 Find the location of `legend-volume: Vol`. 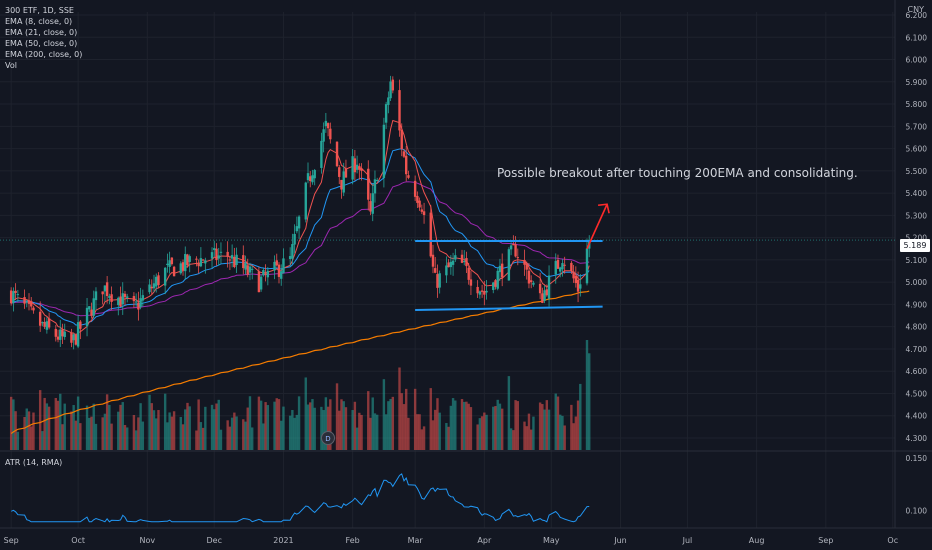

legend-volume: Vol is located at coordinates (11, 65).